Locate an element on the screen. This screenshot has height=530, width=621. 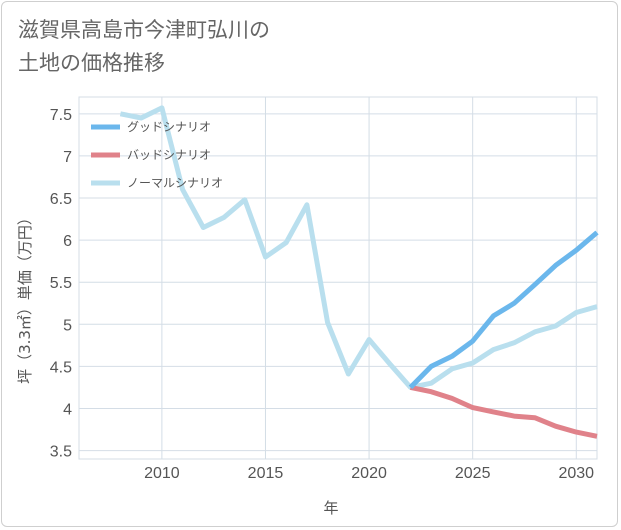
title-line-2: 土地の価格推移 is located at coordinates (91, 63).